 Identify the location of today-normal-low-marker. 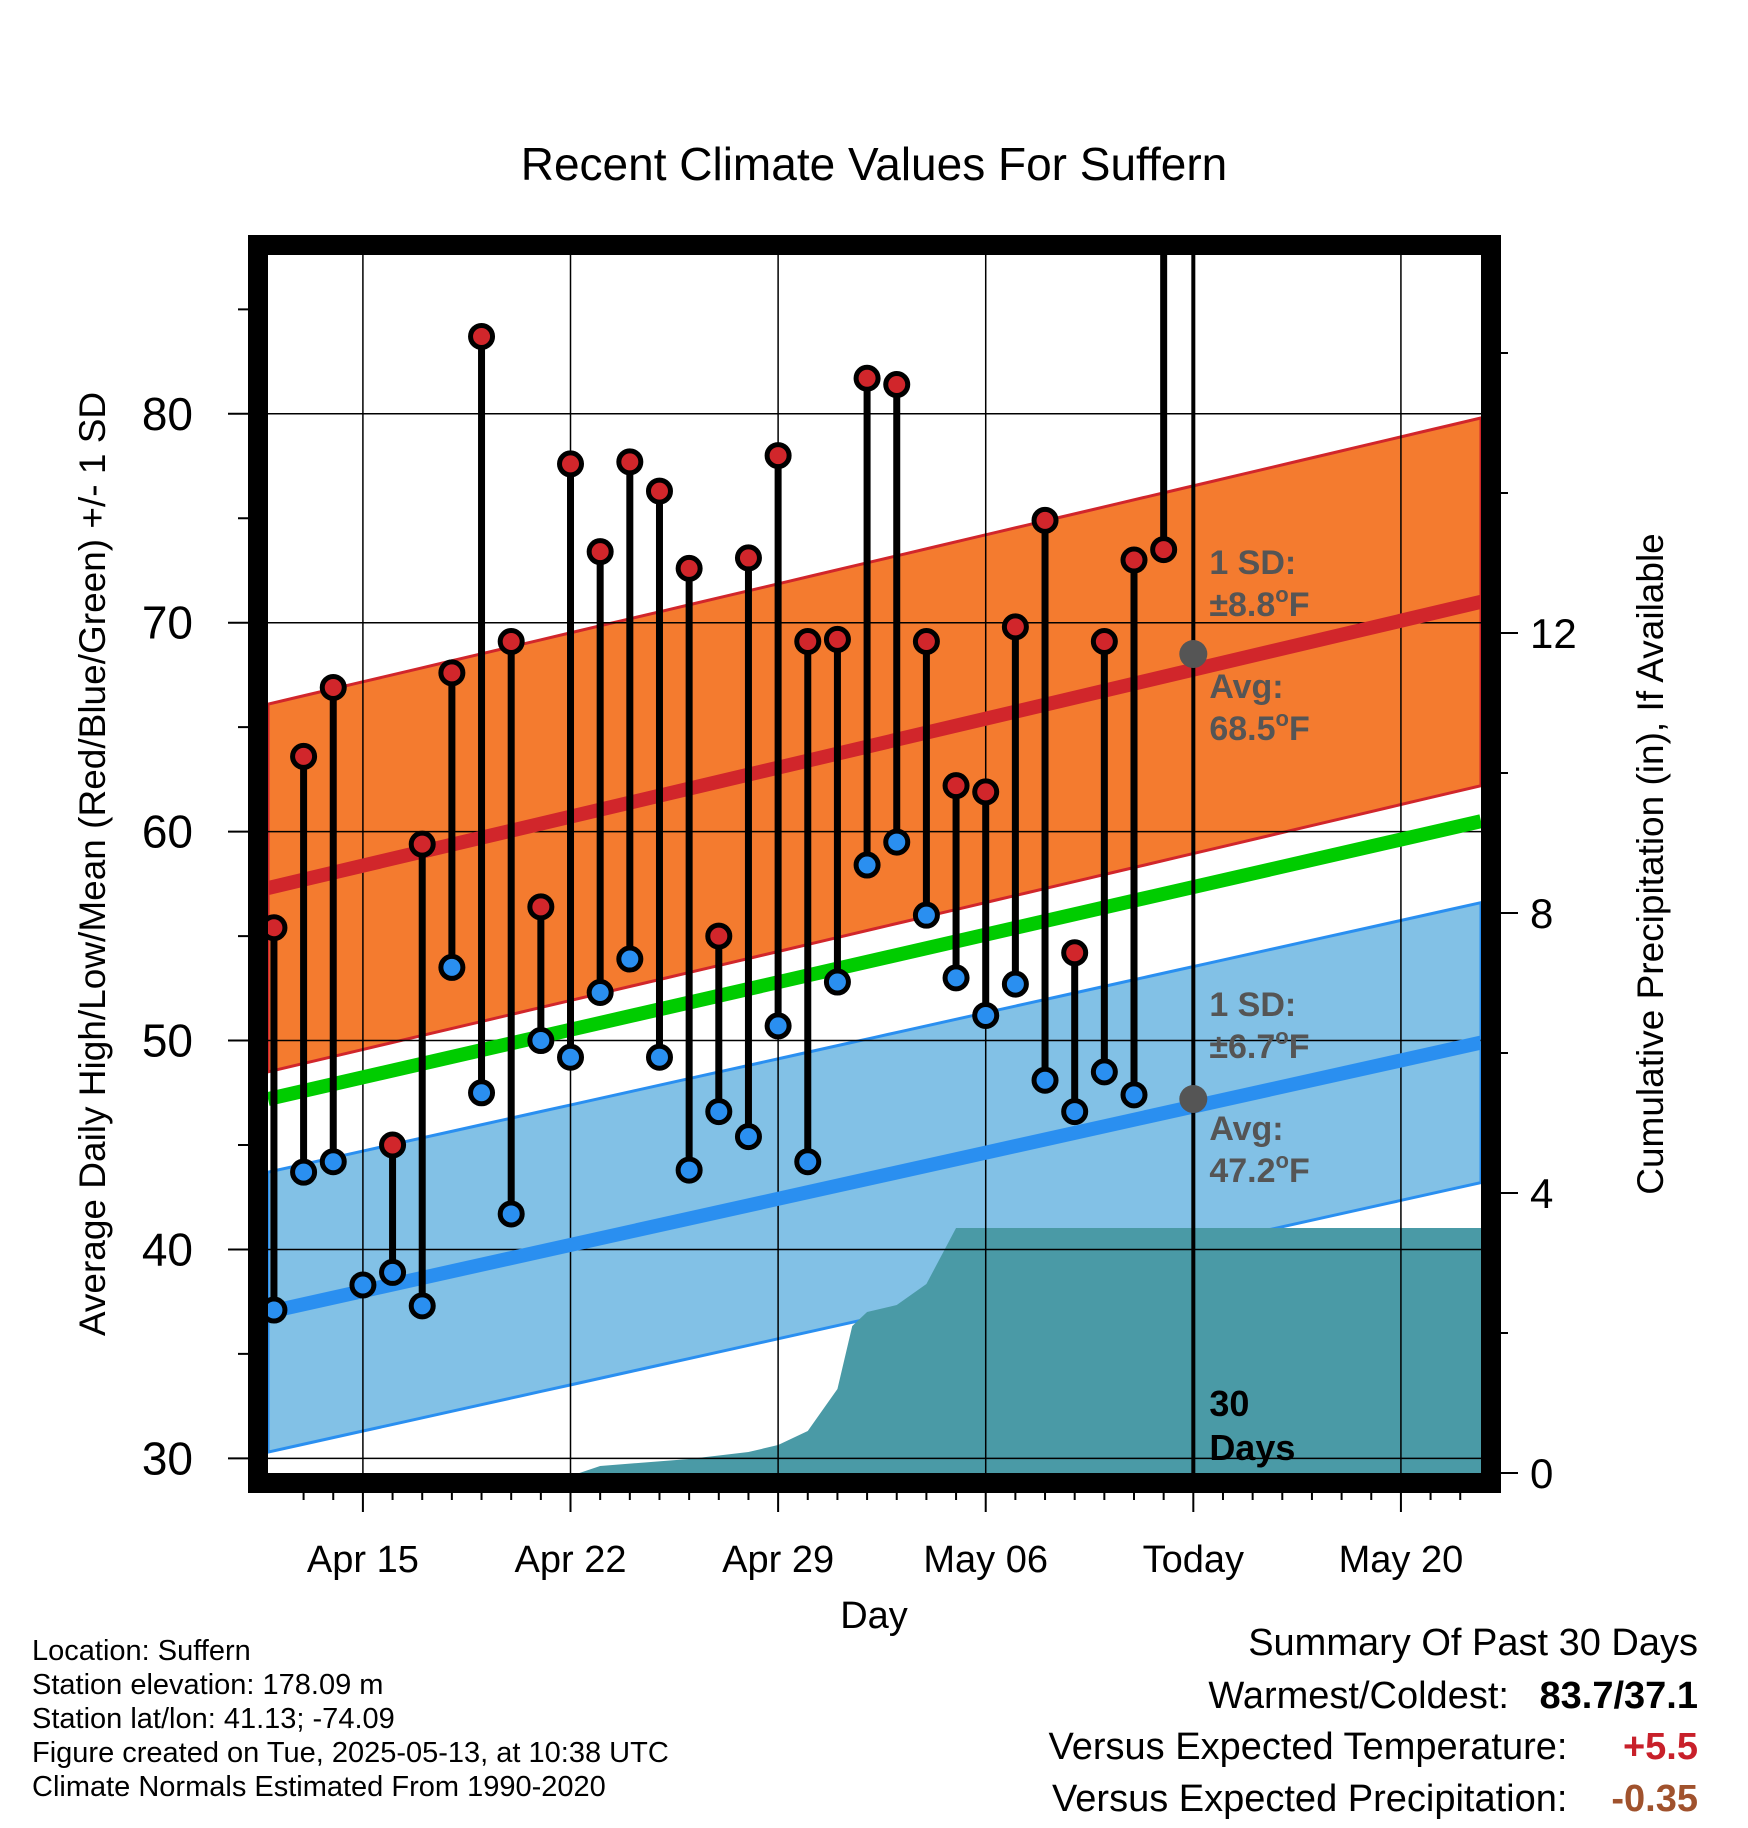
(1193, 1099).